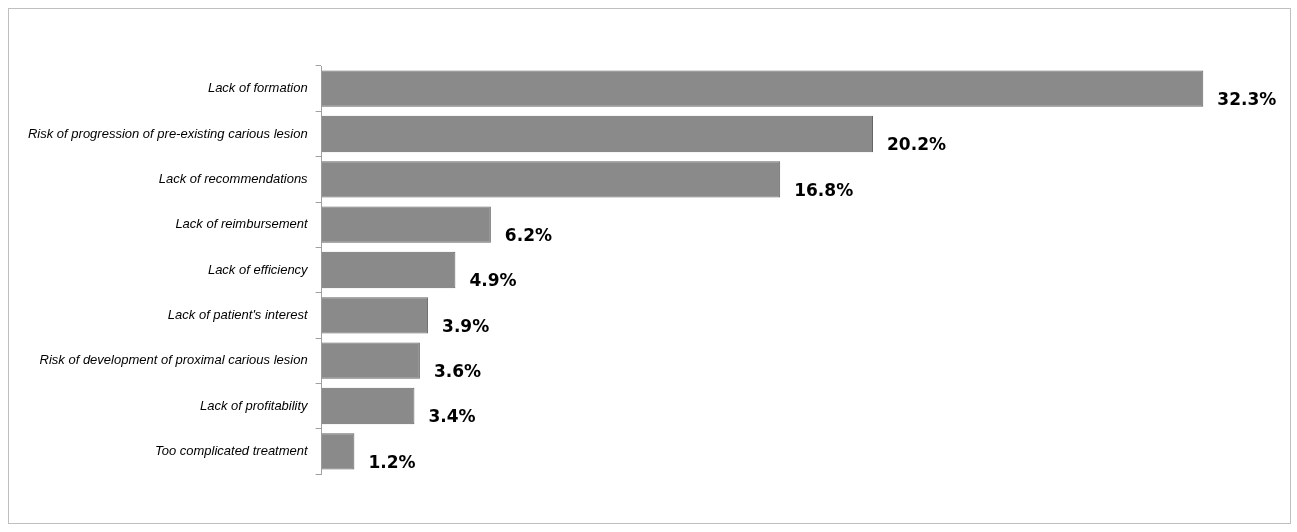 The height and width of the screenshot is (532, 1297). Describe the element at coordinates (167, 133) in the screenshot. I see `y-tick-label: Risk of progression of pre-existing carious lesion` at that location.